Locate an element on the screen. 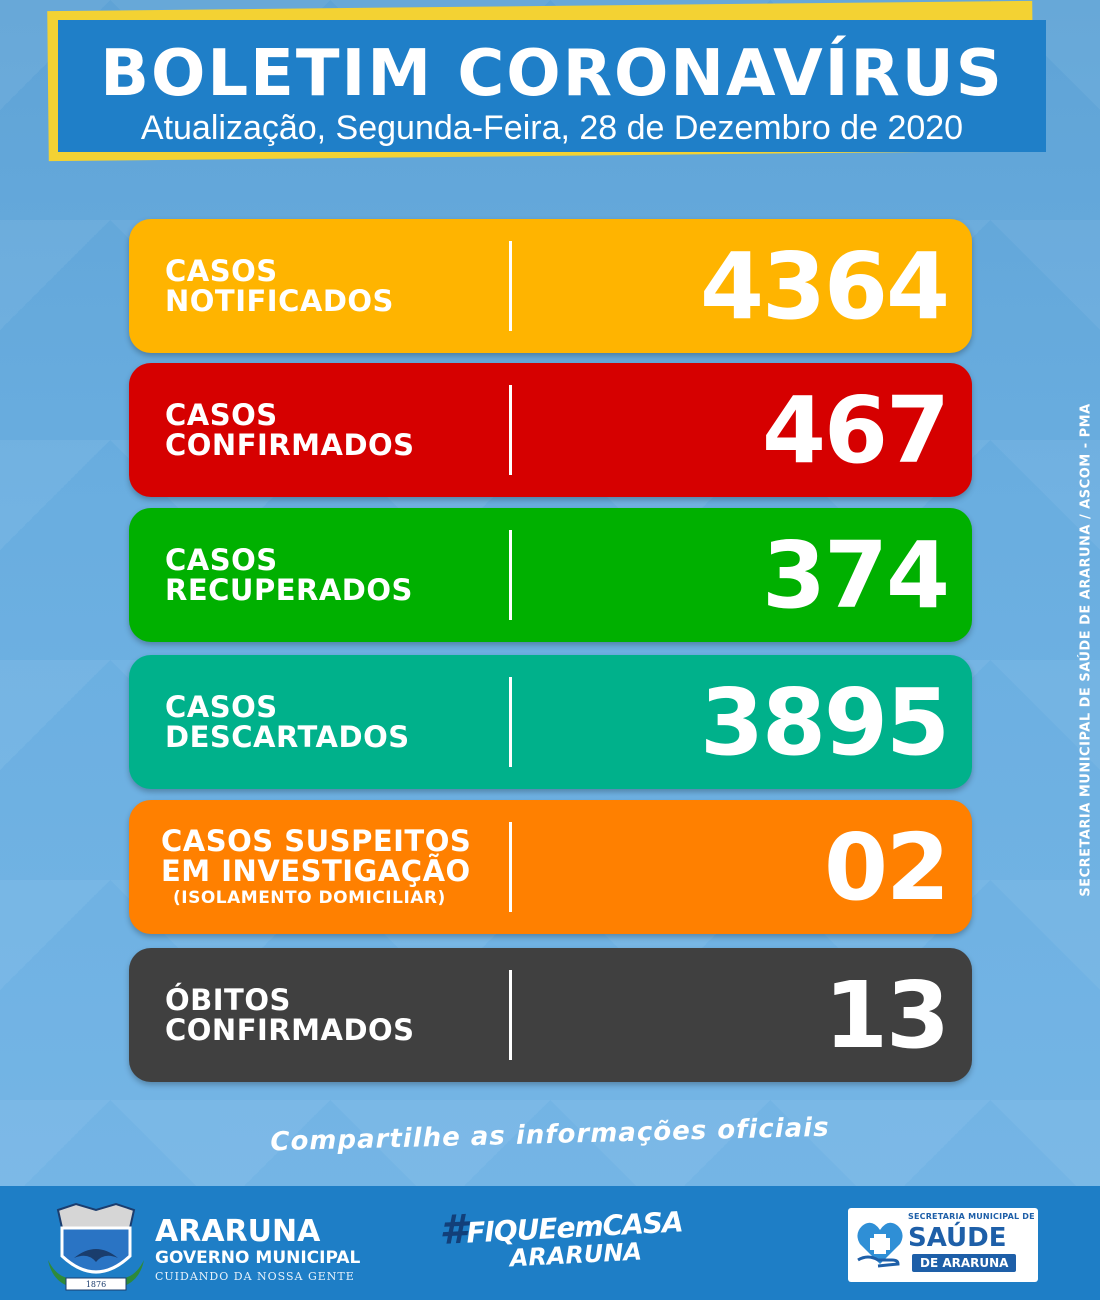 The image size is (1100, 1300). card-value: 4364 is located at coordinates (824, 286).